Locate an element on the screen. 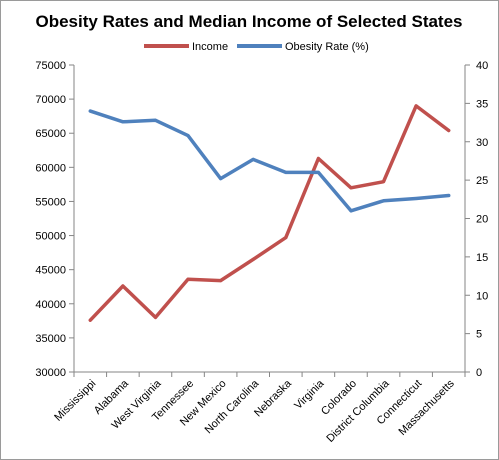  right-tick-label: 0 is located at coordinates (479, 373).